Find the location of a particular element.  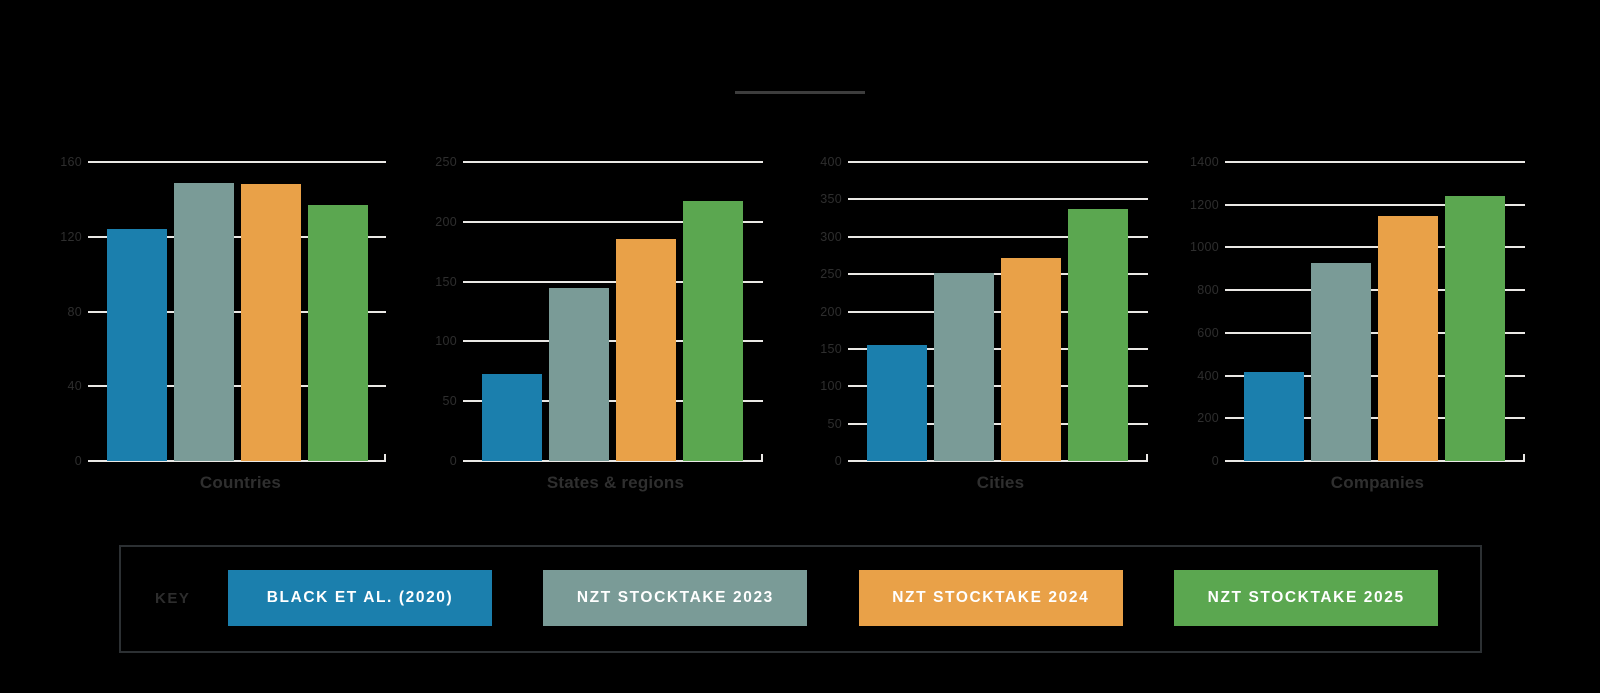

y-tick-label: 160 is located at coordinates (71, 162).